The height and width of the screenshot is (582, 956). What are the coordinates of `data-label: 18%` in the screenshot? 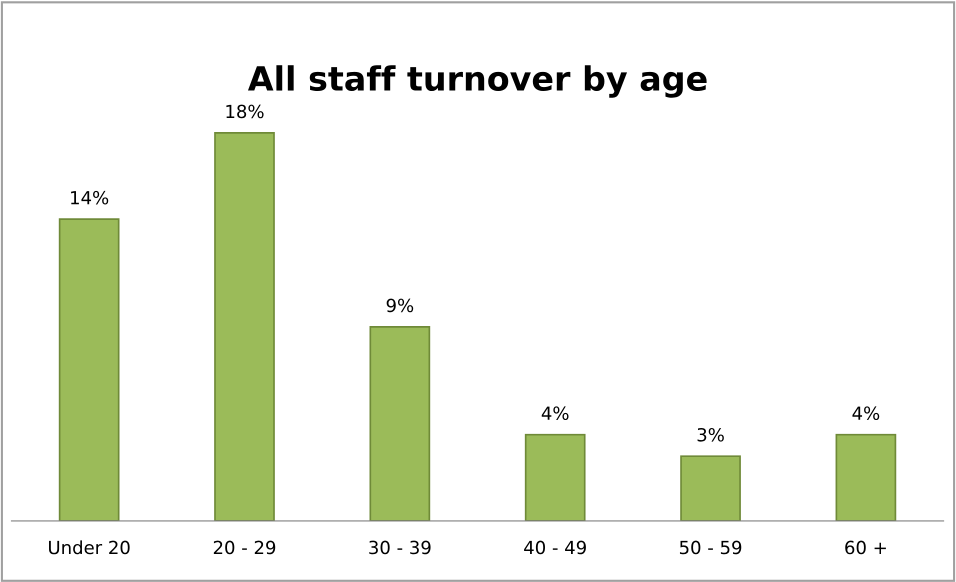 It's located at (245, 111).